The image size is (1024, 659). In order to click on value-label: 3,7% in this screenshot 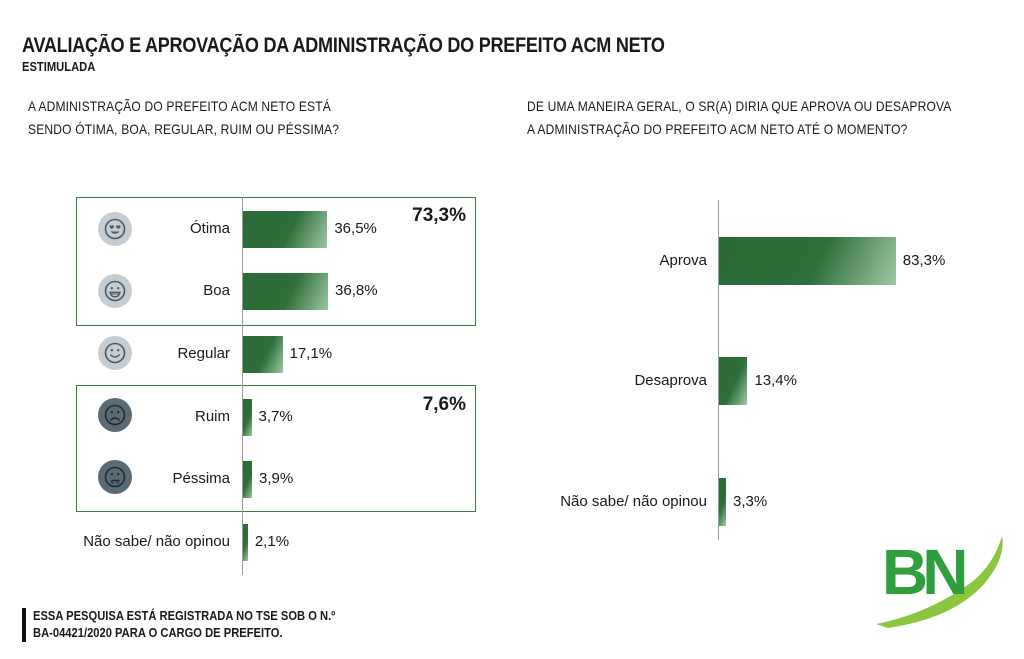, I will do `click(275, 416)`.